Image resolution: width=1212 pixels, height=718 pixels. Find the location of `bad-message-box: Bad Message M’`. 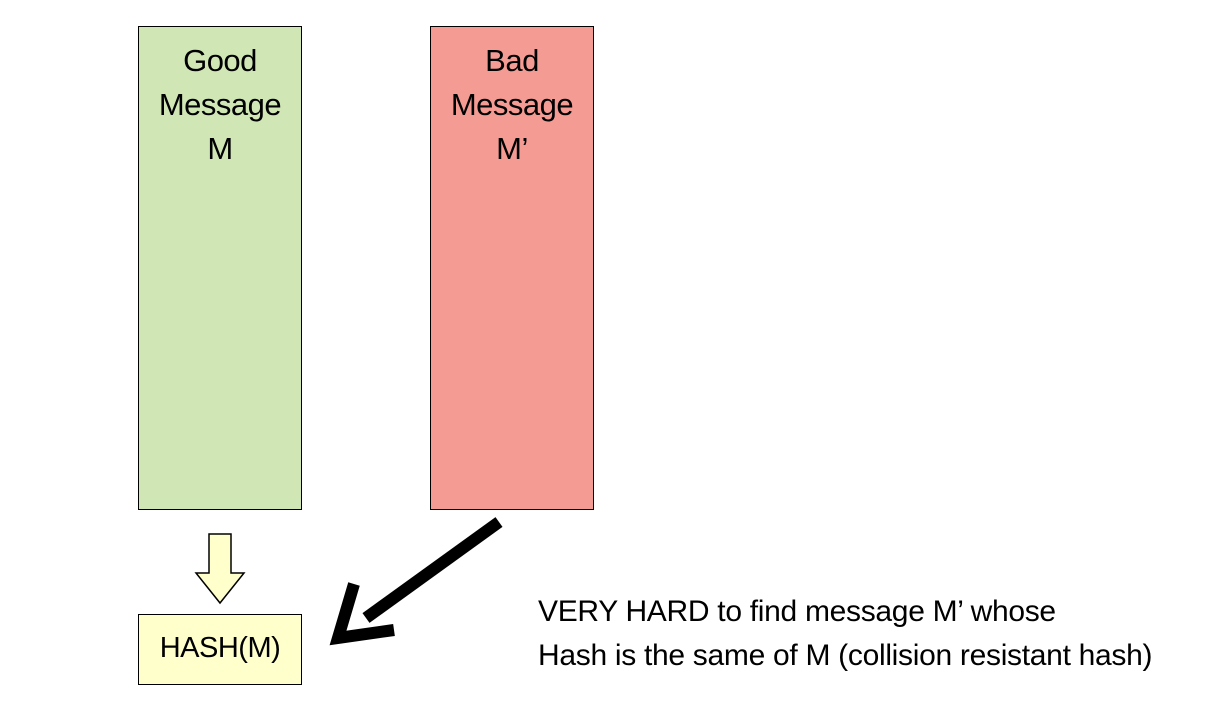

bad-message-box: Bad Message M’ is located at coordinates (512, 268).